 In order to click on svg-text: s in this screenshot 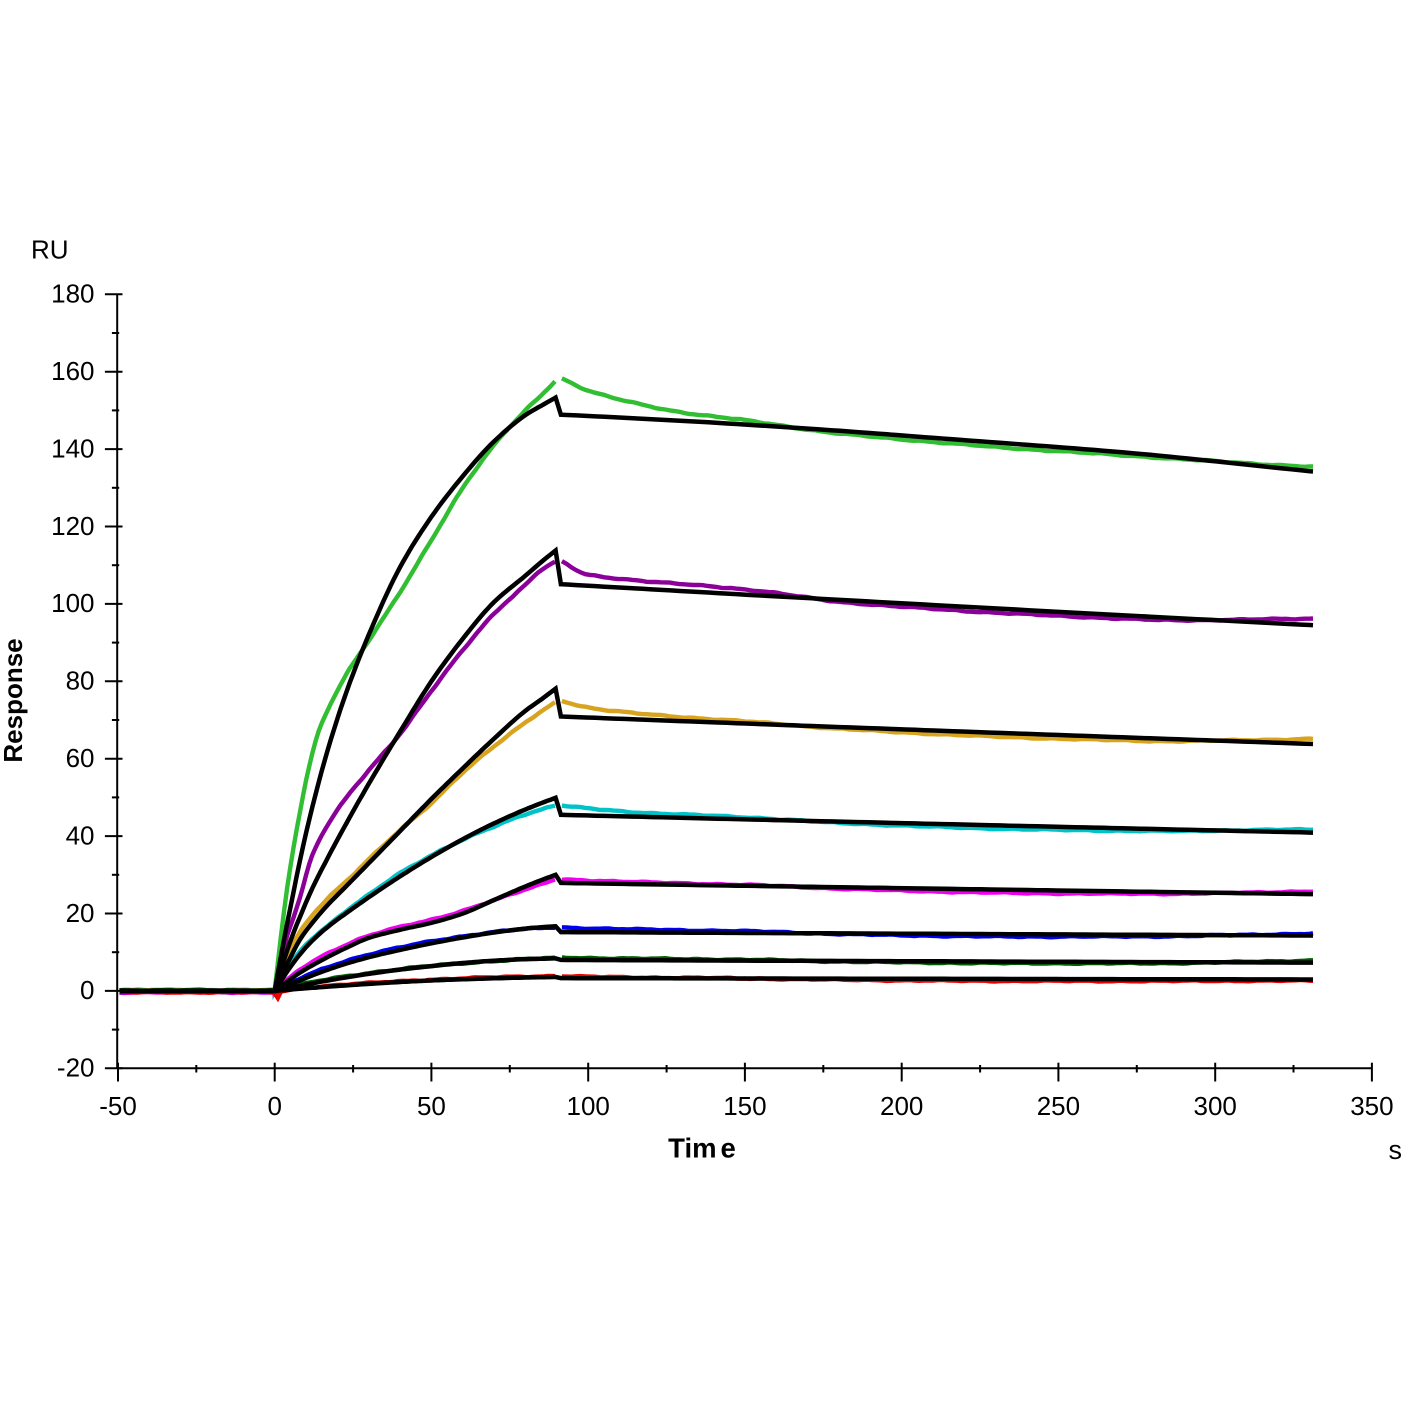, I will do `click(1395, 1150)`.